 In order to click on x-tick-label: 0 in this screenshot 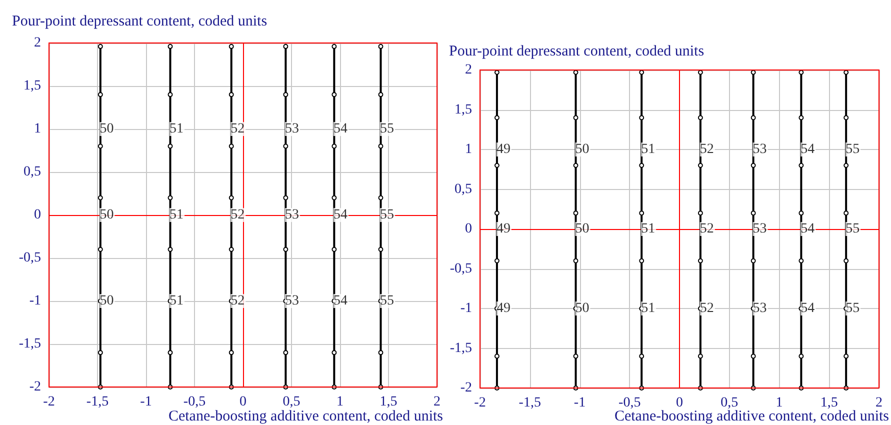, I will do `click(679, 403)`.